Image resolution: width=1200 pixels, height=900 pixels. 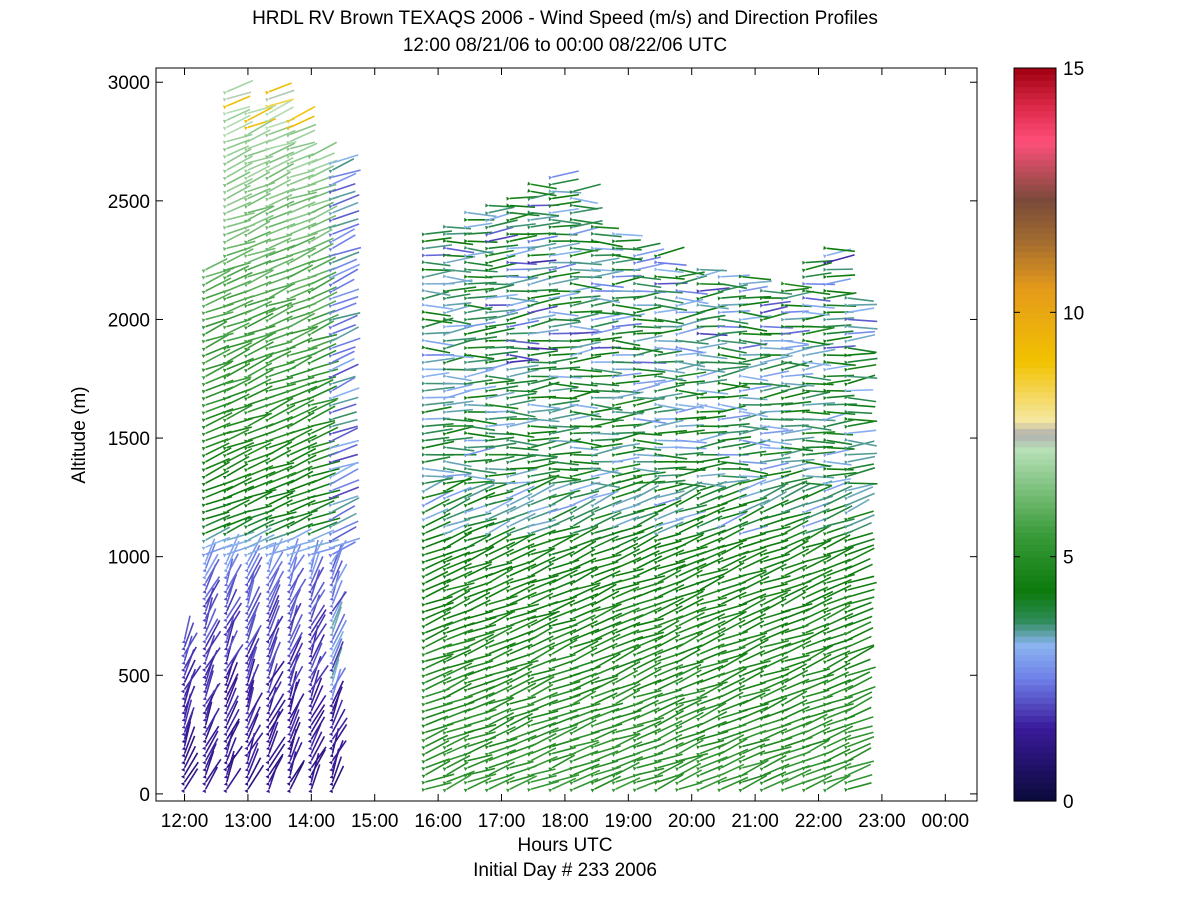 I want to click on colorbar-tick-label: 0, so click(x=1068, y=802).